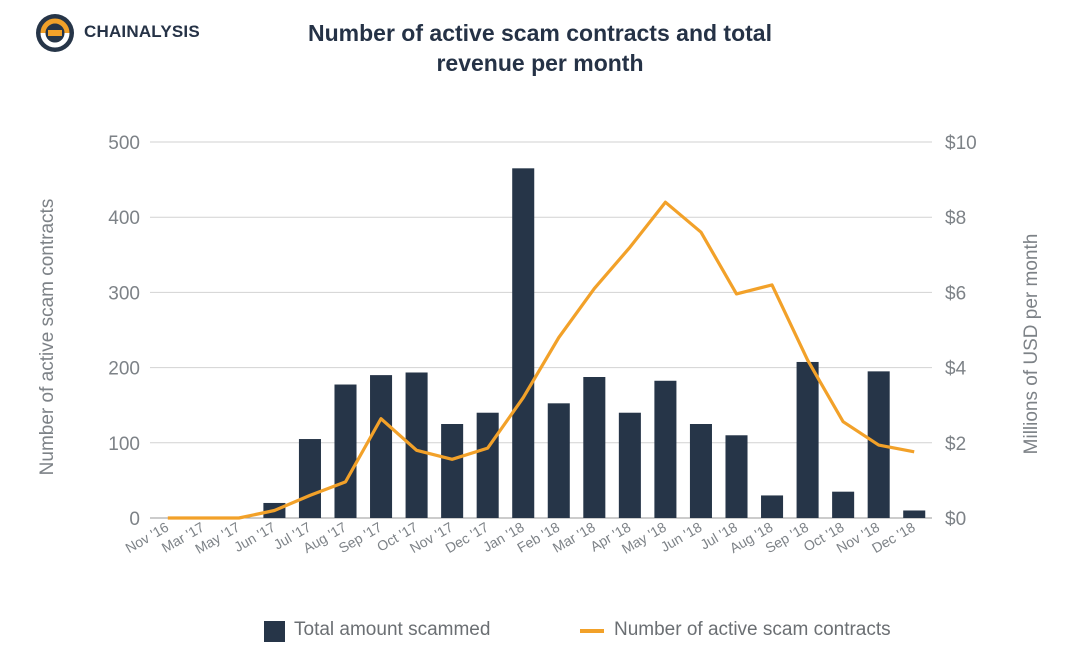 Image resolution: width=1080 pixels, height=655 pixels. I want to click on y-left-tick-label: 0, so click(134, 519).